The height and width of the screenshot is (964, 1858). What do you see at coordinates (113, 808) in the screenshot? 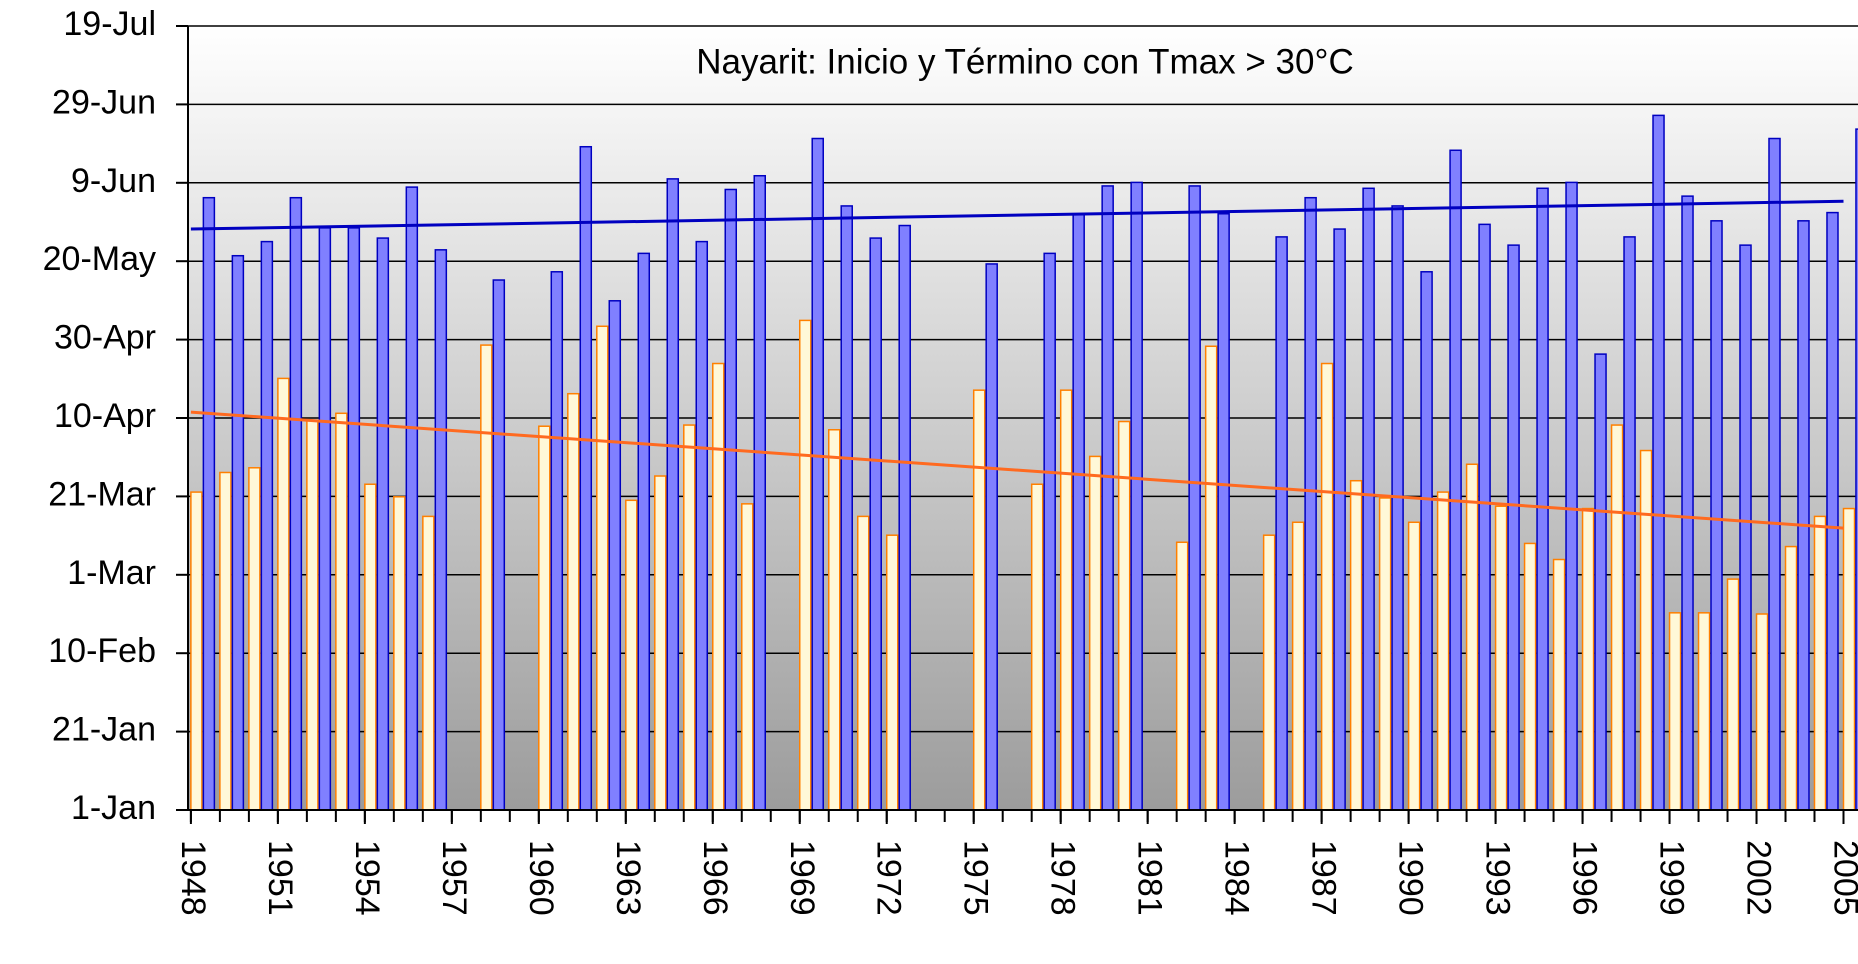
I see `y-tick-label: 1-Jan` at bounding box center [113, 808].